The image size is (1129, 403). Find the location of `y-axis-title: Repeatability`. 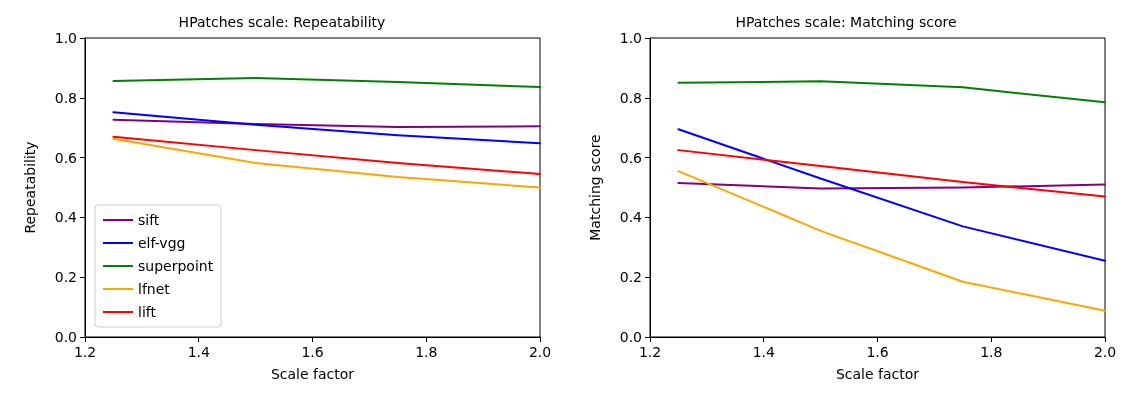

y-axis-title: Repeatability is located at coordinates (30, 187).